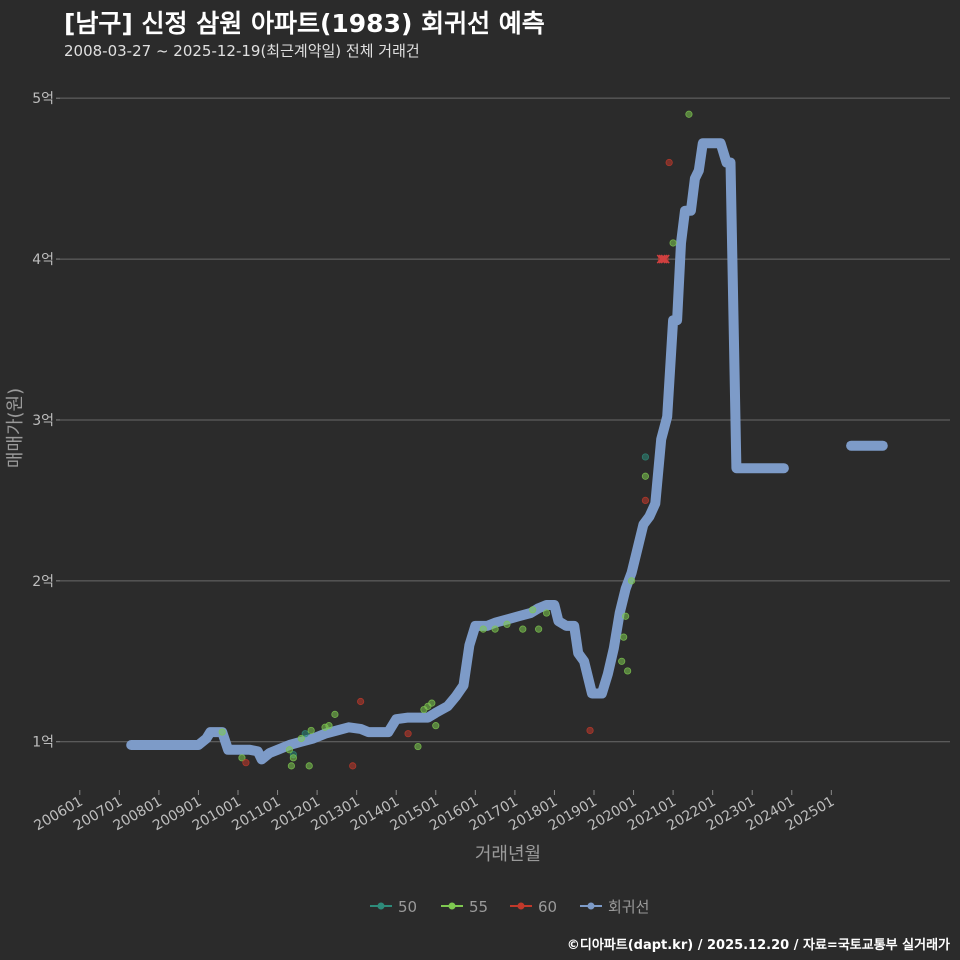  What do you see at coordinates (304, 23) in the screenshot?
I see `chart-title: [남구] 신정 삼원 아파트(1983) 회귀선 예측` at bounding box center [304, 23].